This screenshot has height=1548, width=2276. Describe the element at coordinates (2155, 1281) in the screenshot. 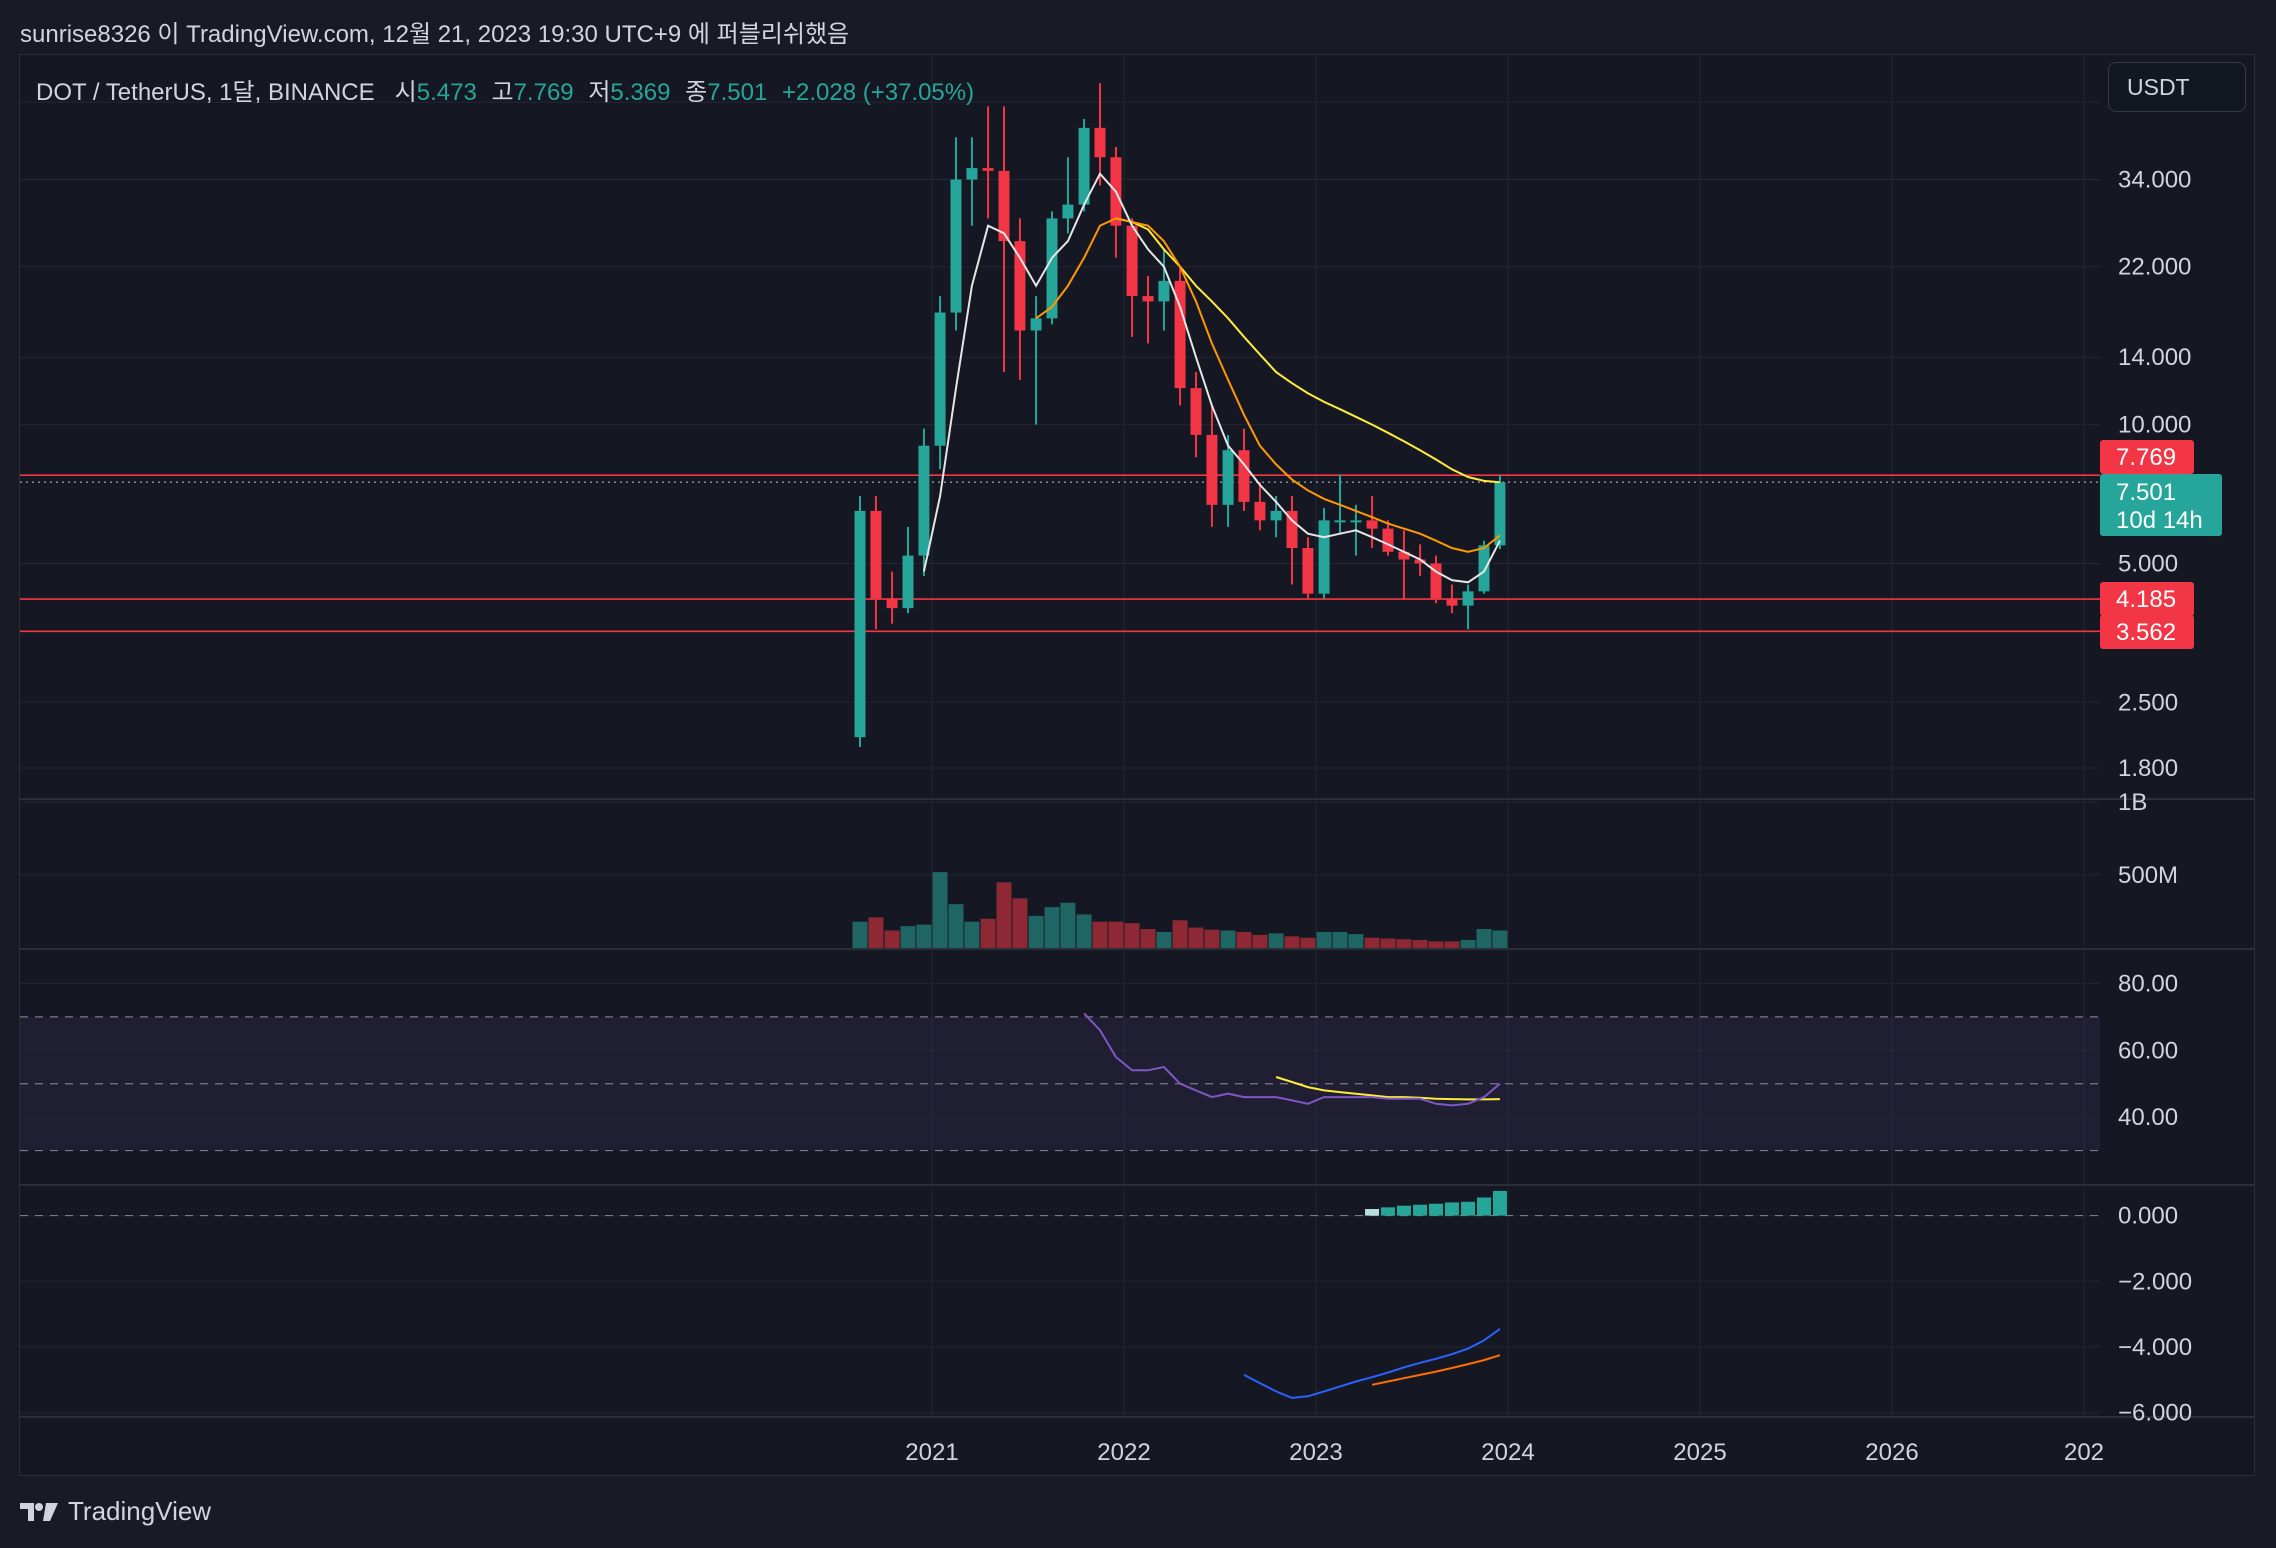

I see `macd-axis-tick-label: −2.000` at that location.